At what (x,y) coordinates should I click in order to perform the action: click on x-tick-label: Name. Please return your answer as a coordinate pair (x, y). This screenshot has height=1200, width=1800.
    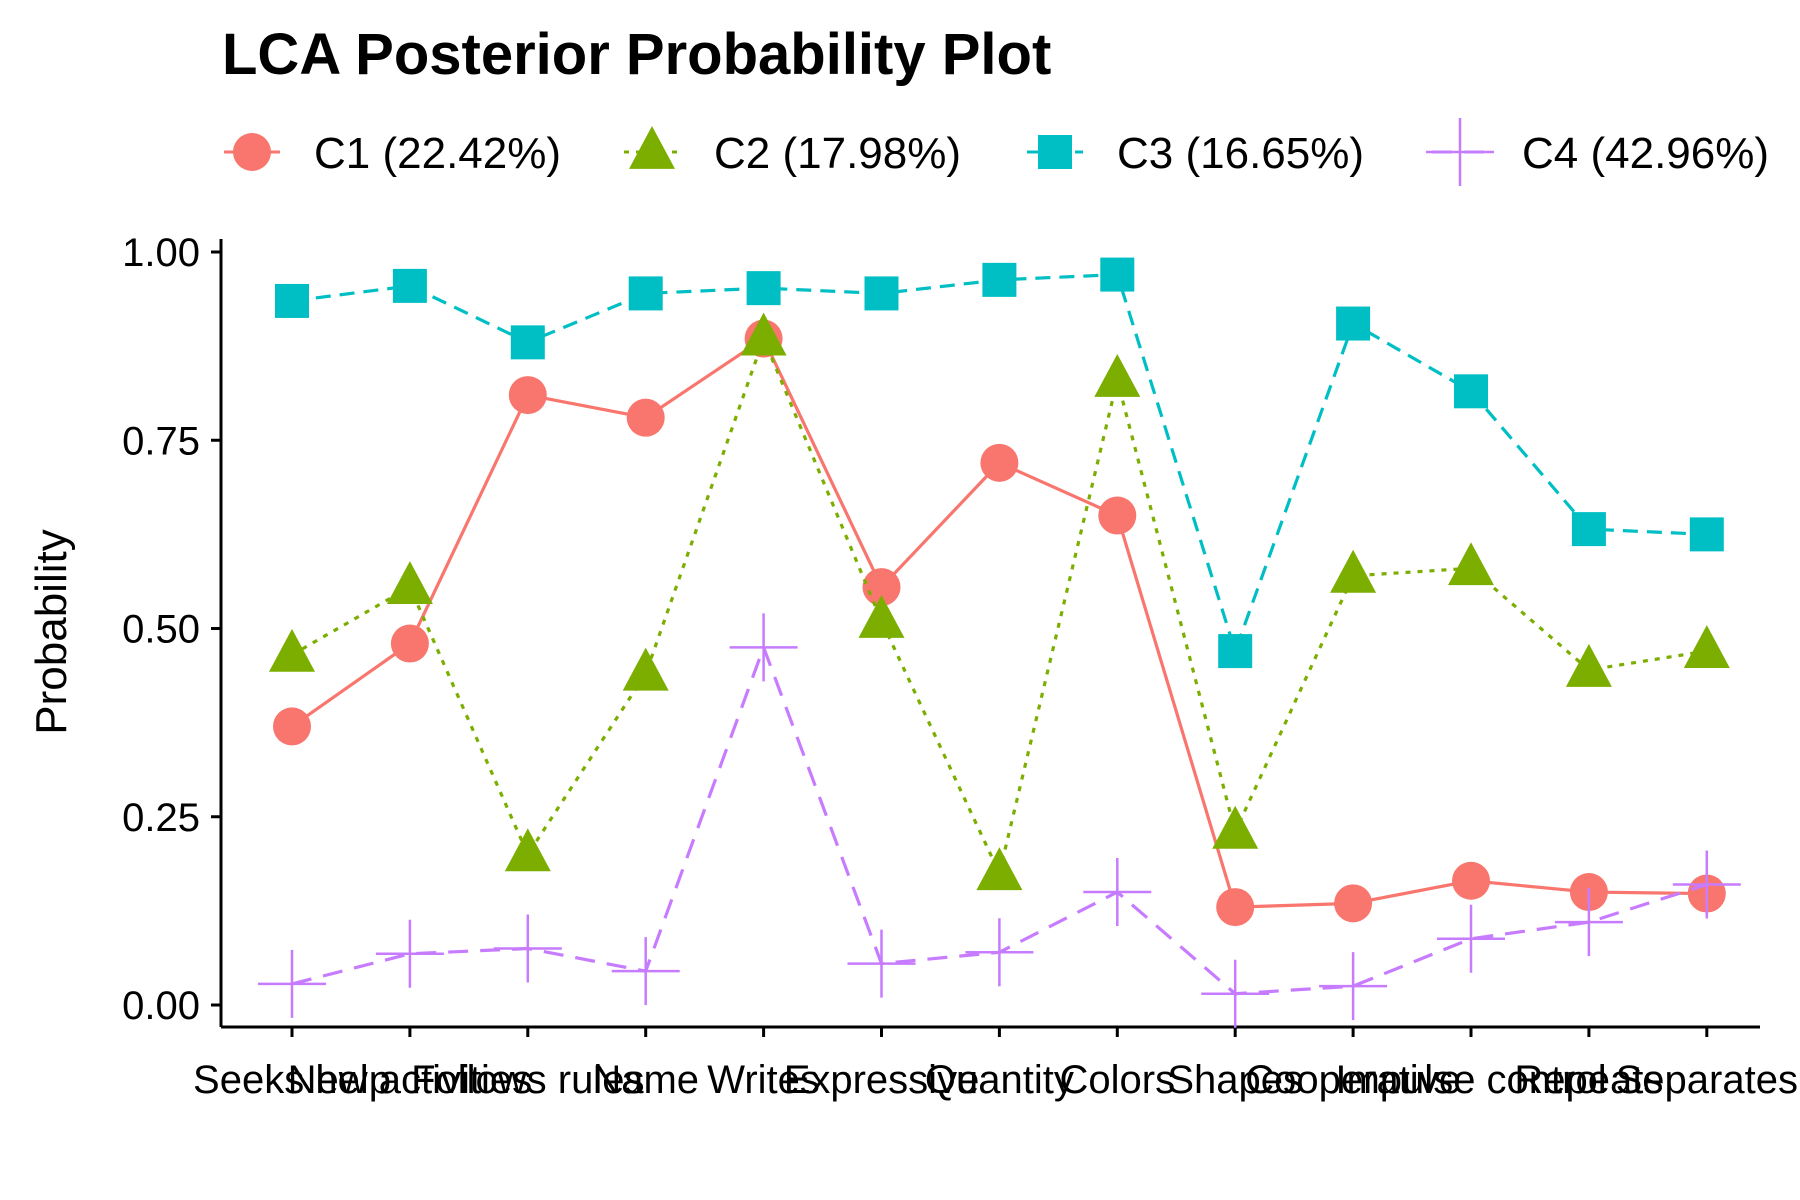
    Looking at the image, I should click on (645, 1080).